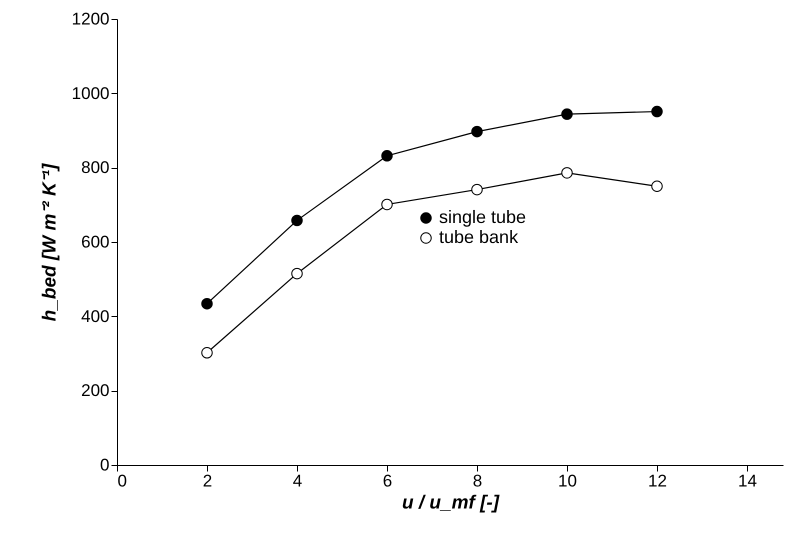 The height and width of the screenshot is (542, 788). What do you see at coordinates (91, 93) in the screenshot?
I see `y-tick-label: 1000` at bounding box center [91, 93].